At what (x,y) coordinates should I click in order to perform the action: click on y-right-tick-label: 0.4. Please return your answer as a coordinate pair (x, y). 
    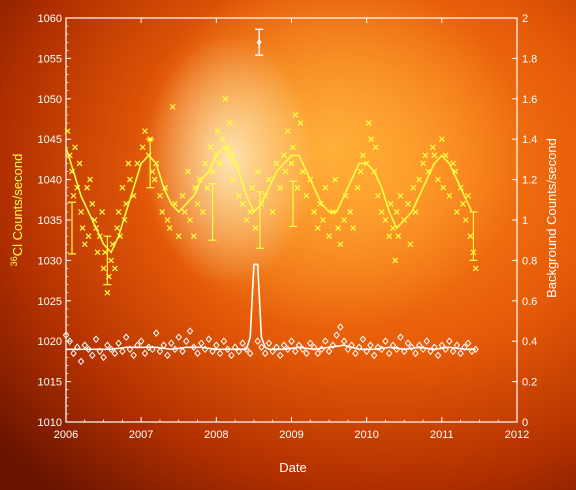
    Looking at the image, I should click on (529, 342).